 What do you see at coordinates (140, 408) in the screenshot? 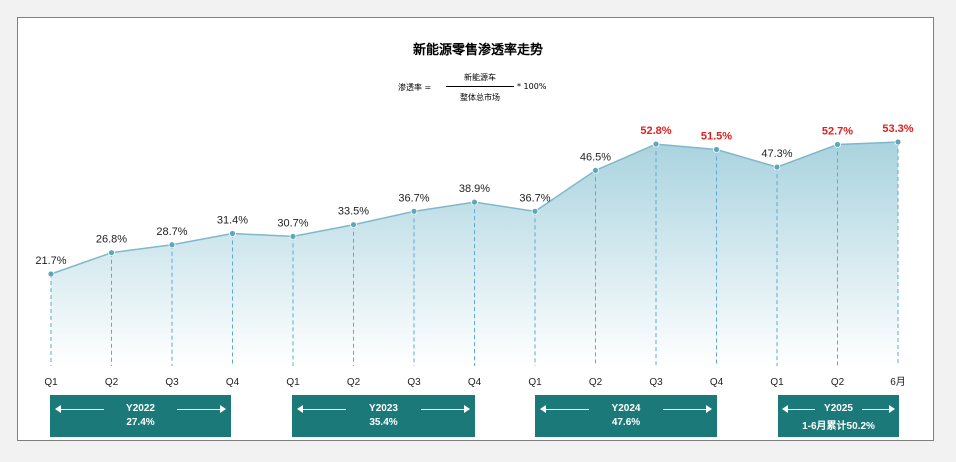
I see `year-label: Y2022` at bounding box center [140, 408].